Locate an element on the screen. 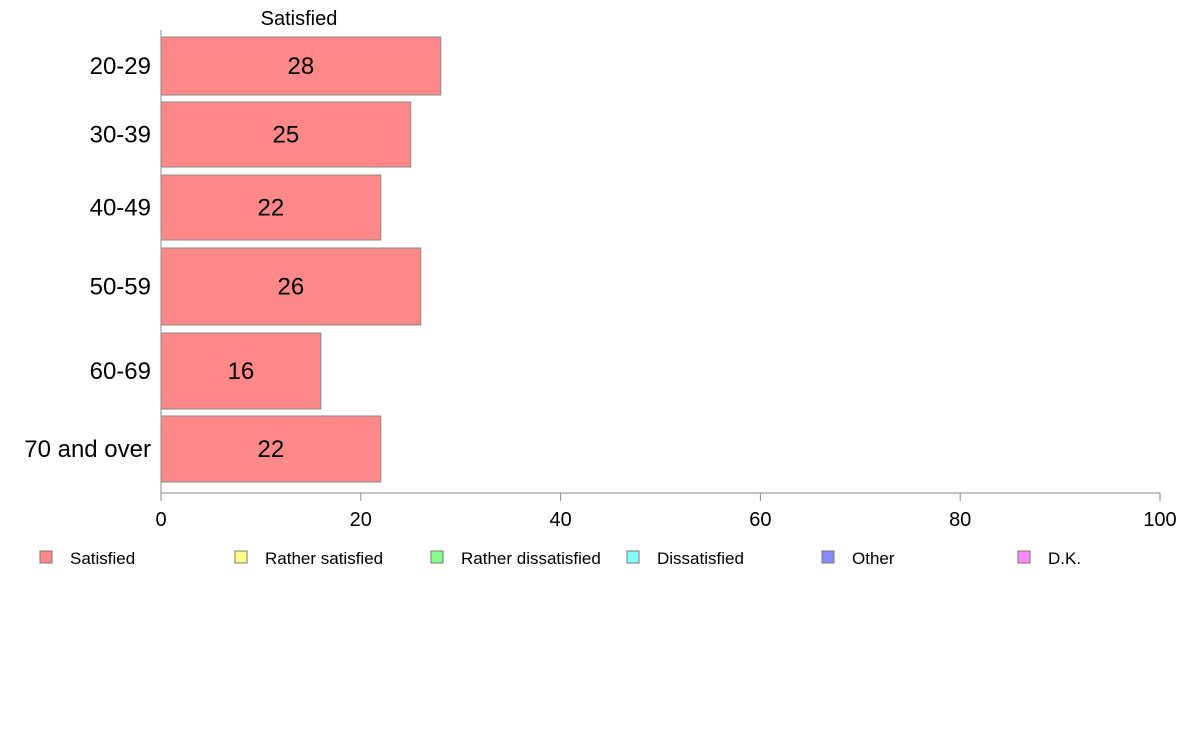 Image resolution: width=1188 pixels, height=736 pixels. category-label: 20-29 is located at coordinates (120, 66).